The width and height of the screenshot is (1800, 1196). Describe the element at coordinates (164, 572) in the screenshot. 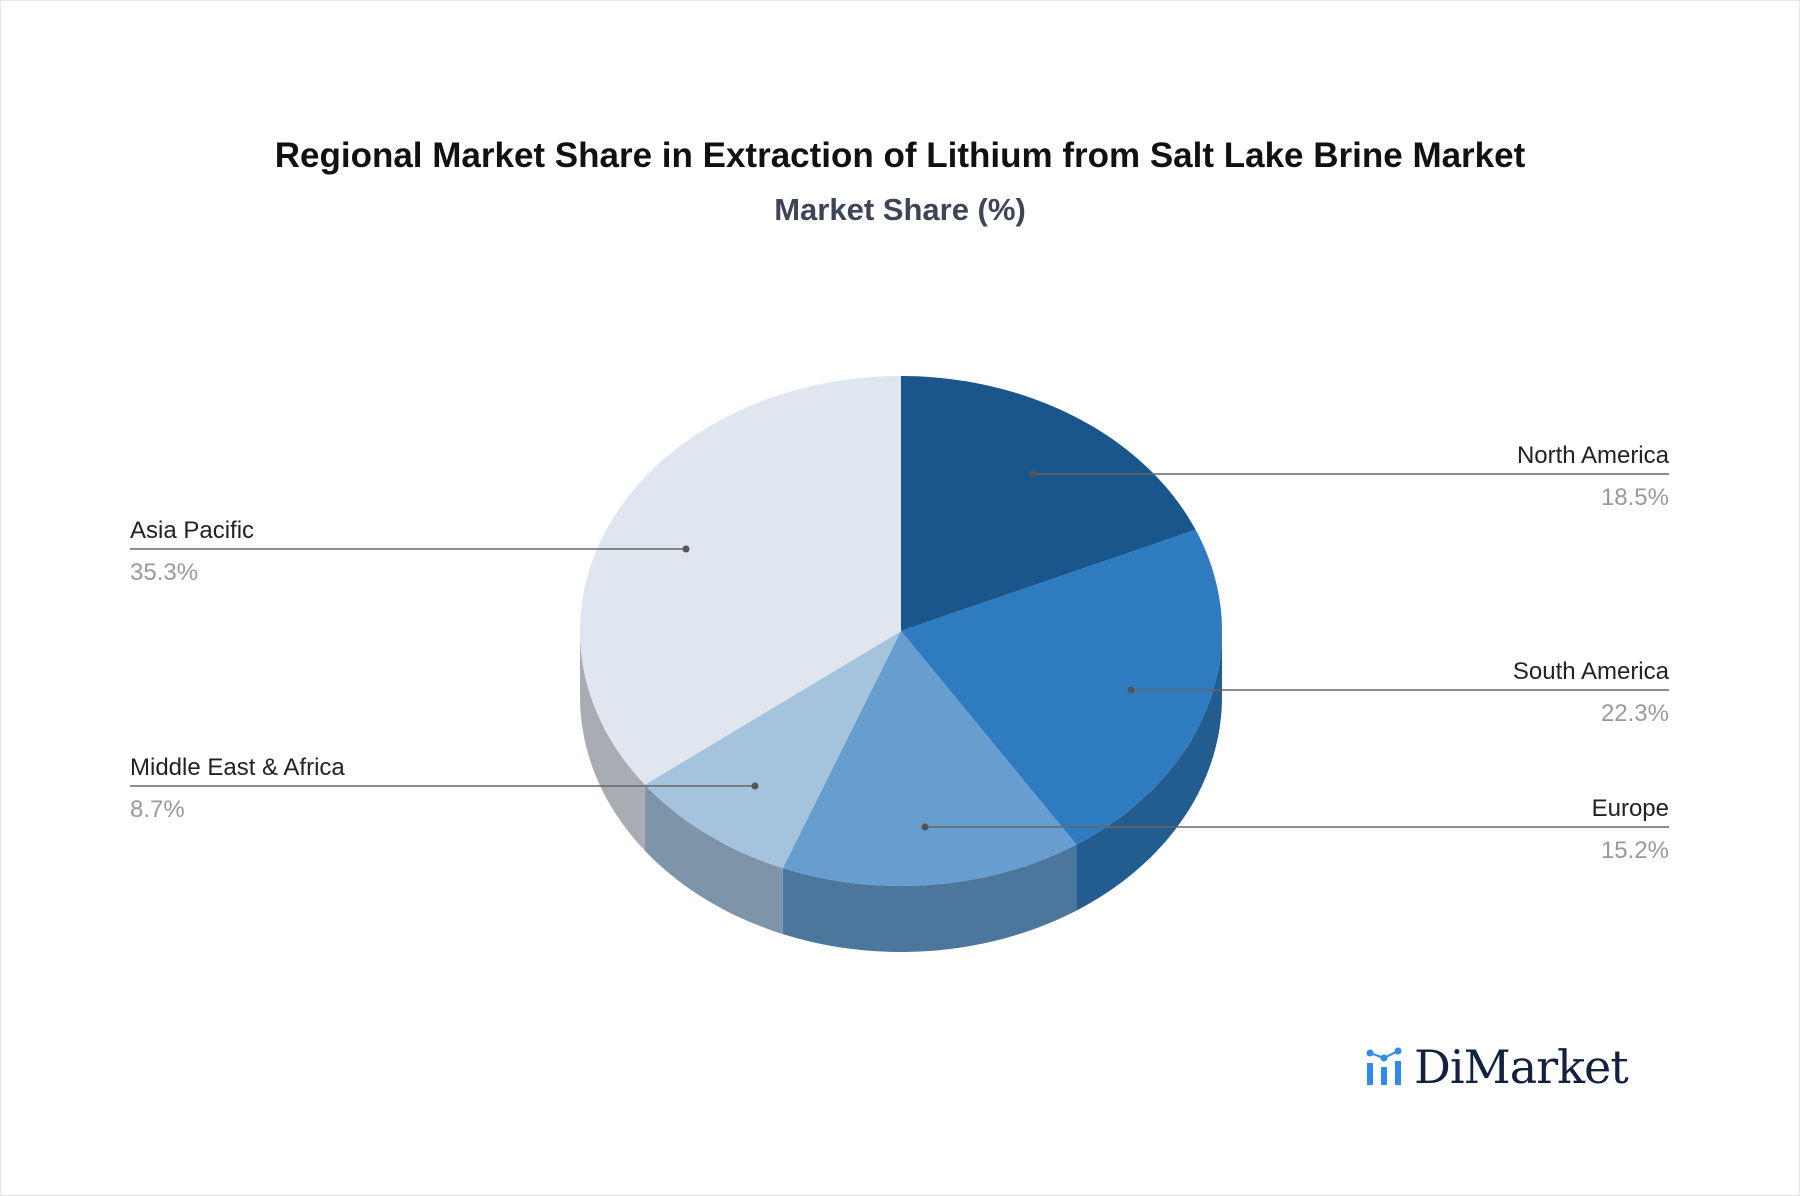

I see `label-value: 35.3%` at that location.